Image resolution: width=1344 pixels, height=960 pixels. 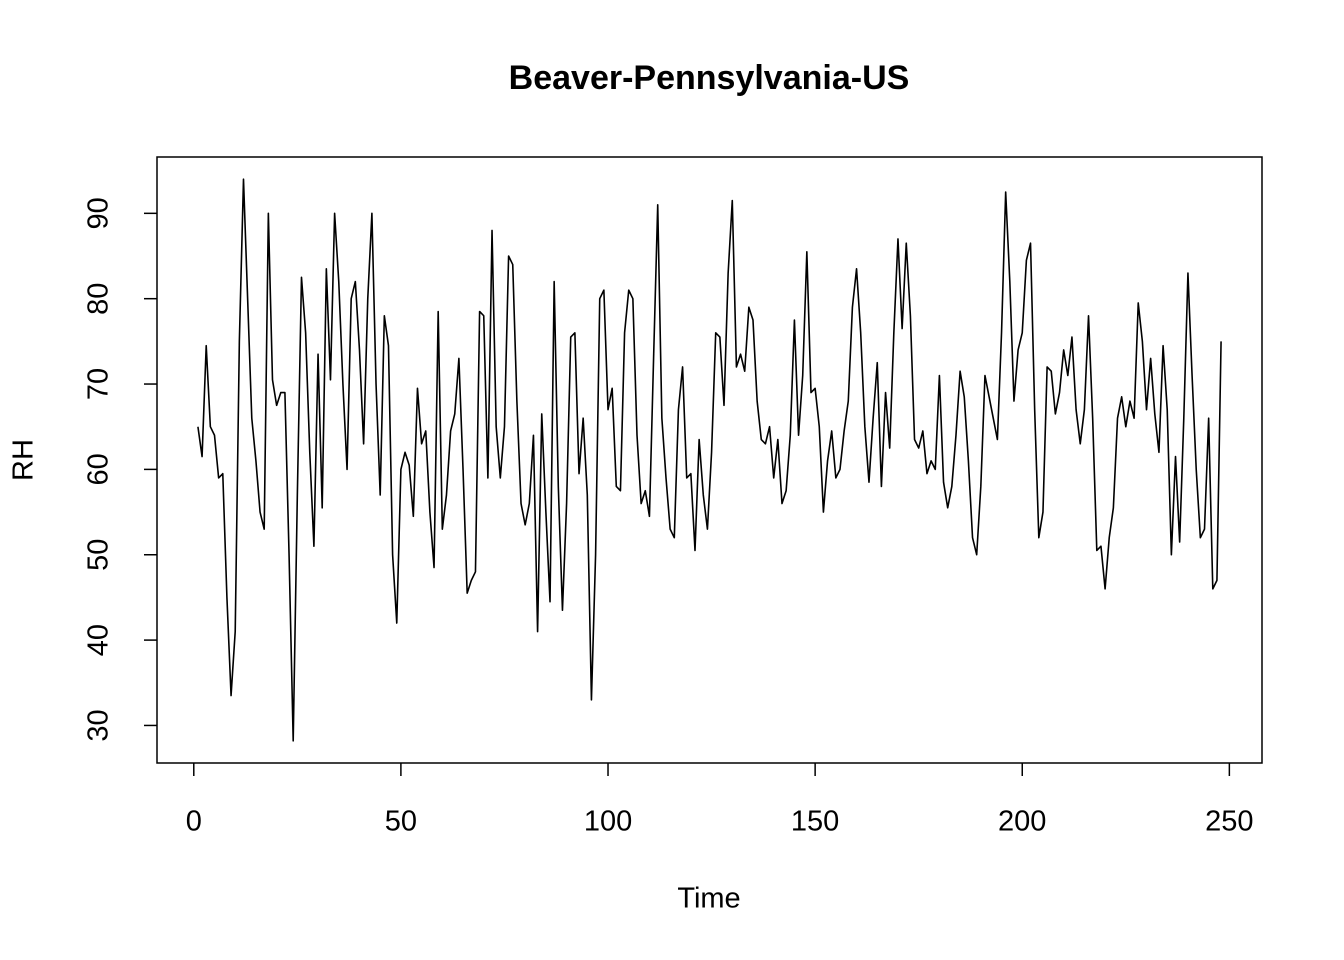 What do you see at coordinates (24, 460) in the screenshot?
I see `y-axis-label: RH` at bounding box center [24, 460].